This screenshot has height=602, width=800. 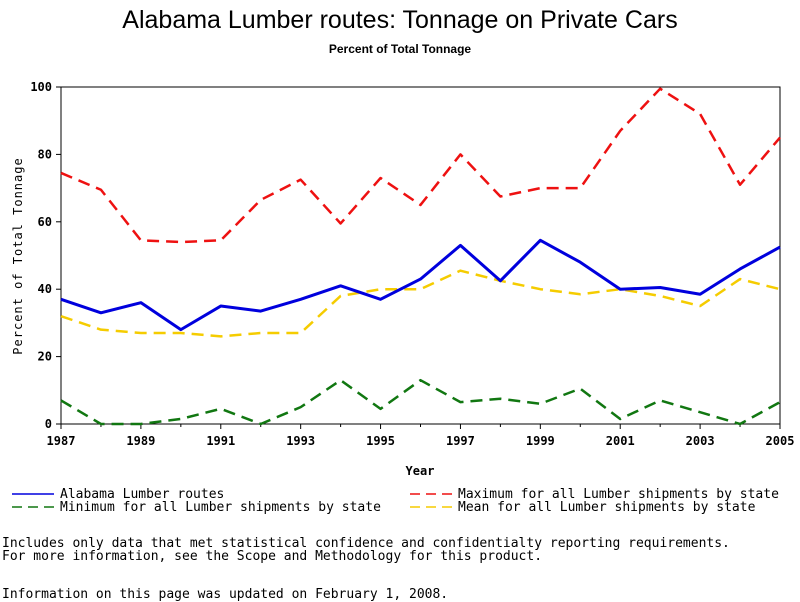 What do you see at coordinates (48, 424) in the screenshot?
I see `y-tick-label: 0` at bounding box center [48, 424].